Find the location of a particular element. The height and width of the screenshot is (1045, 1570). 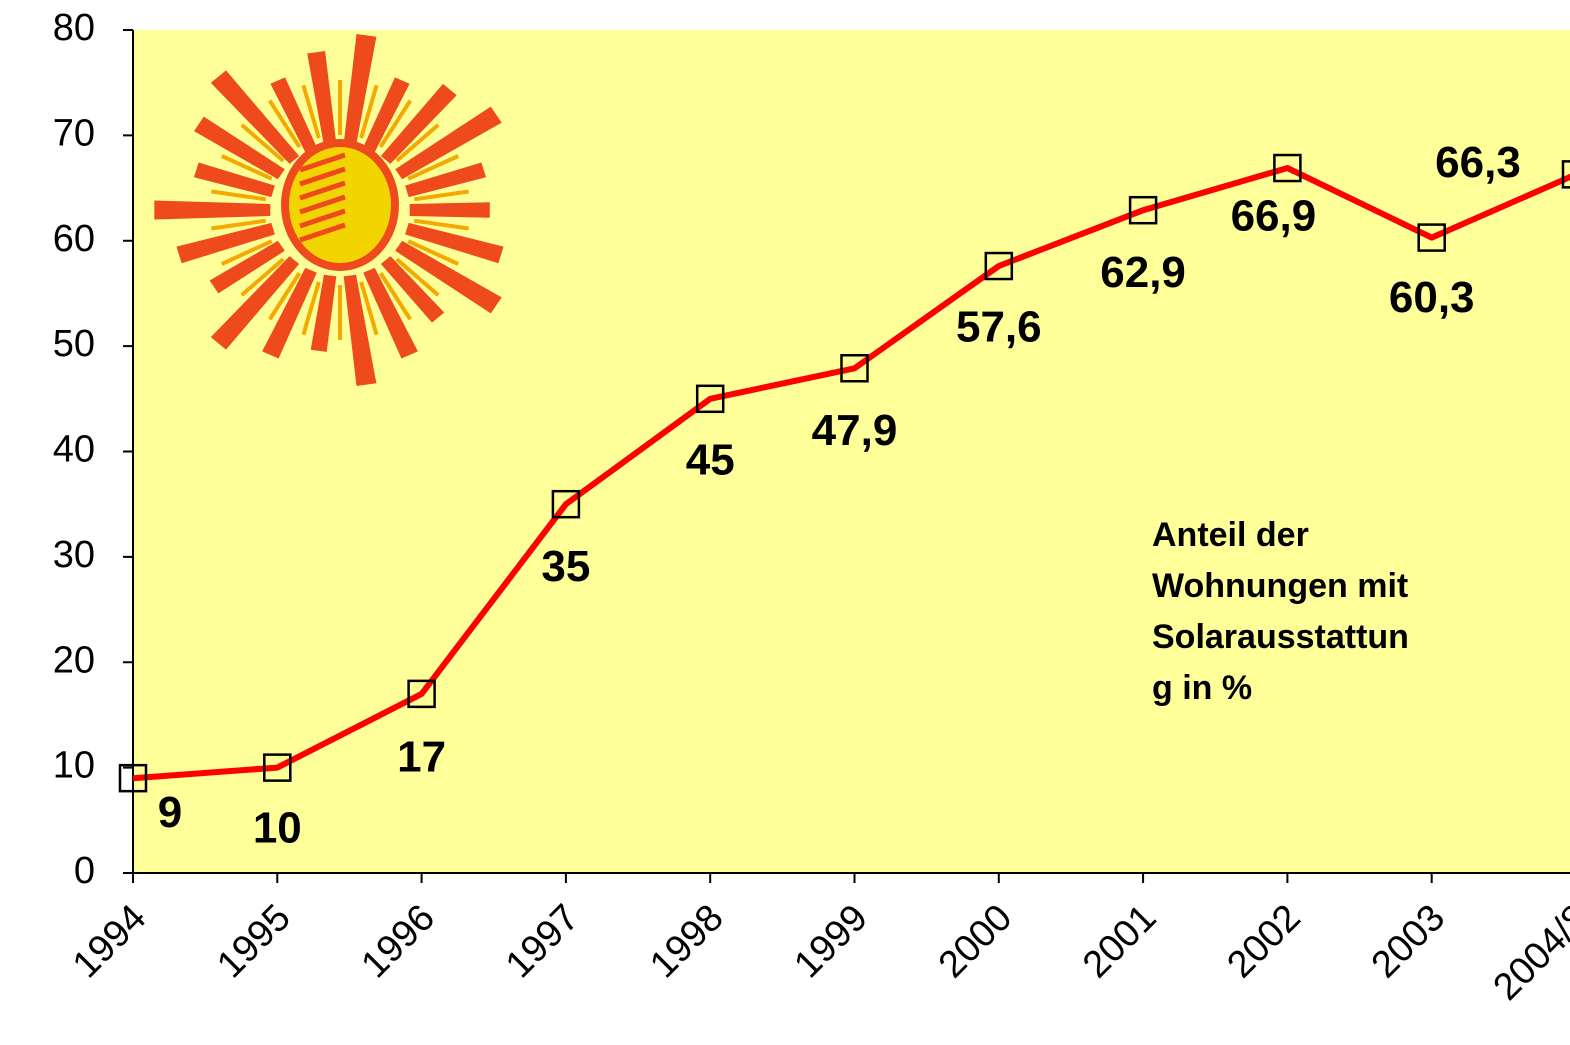

data-label: 17 is located at coordinates (421, 756).